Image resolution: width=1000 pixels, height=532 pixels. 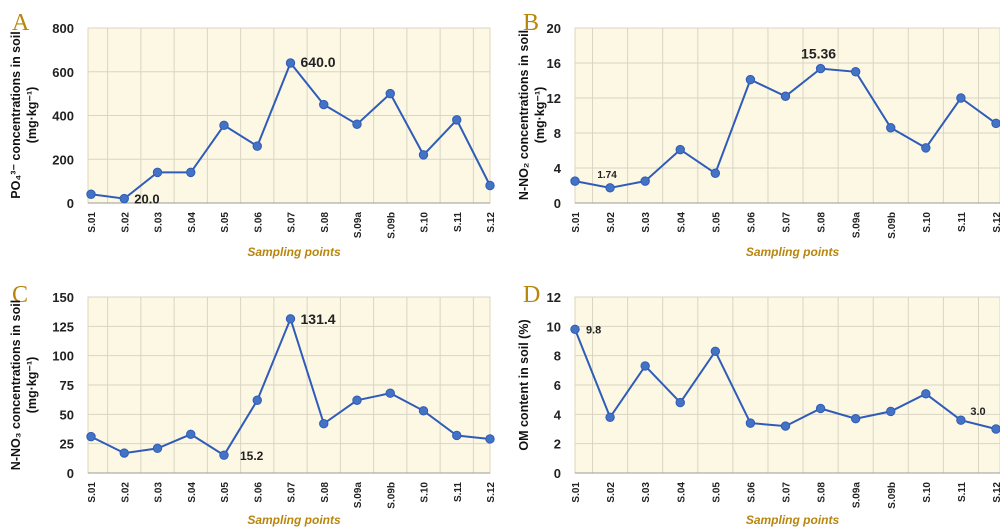 I want to click on y-axis-label: OM content in soil (%), so click(x=524, y=384).